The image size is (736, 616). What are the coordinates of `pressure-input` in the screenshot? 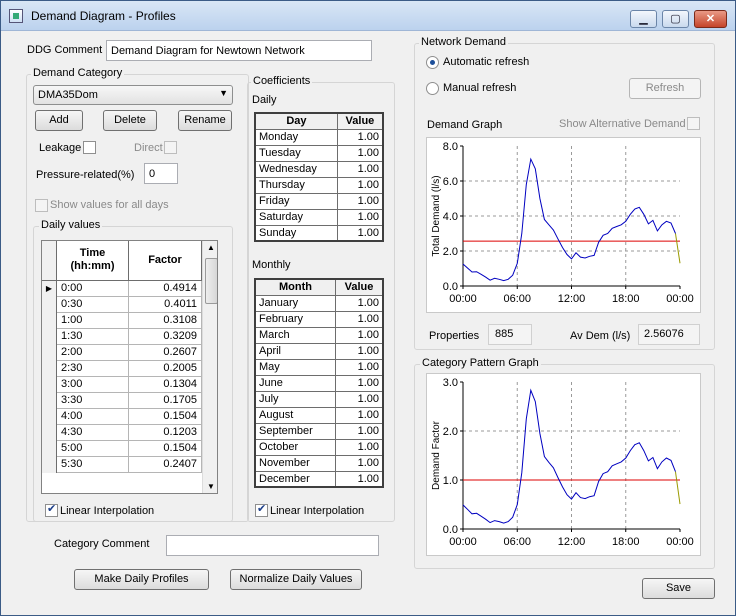 It's located at (161, 173).